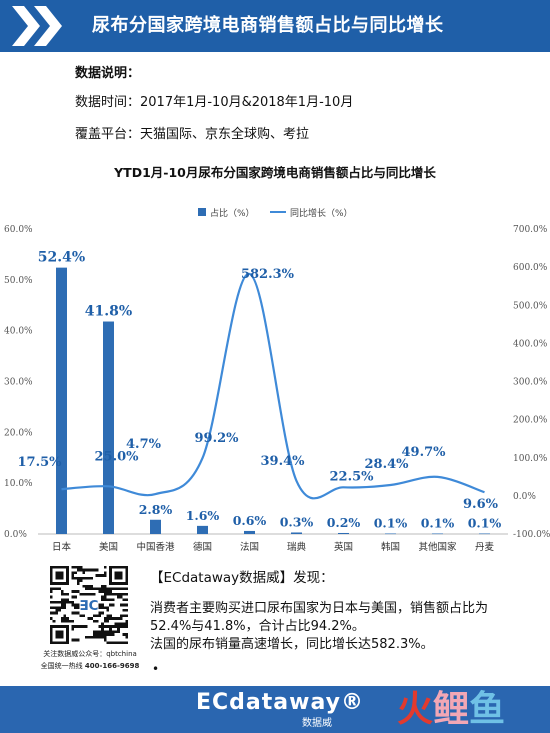 The image size is (550, 733). I want to click on bar-data-label: 0.6%, so click(250, 520).